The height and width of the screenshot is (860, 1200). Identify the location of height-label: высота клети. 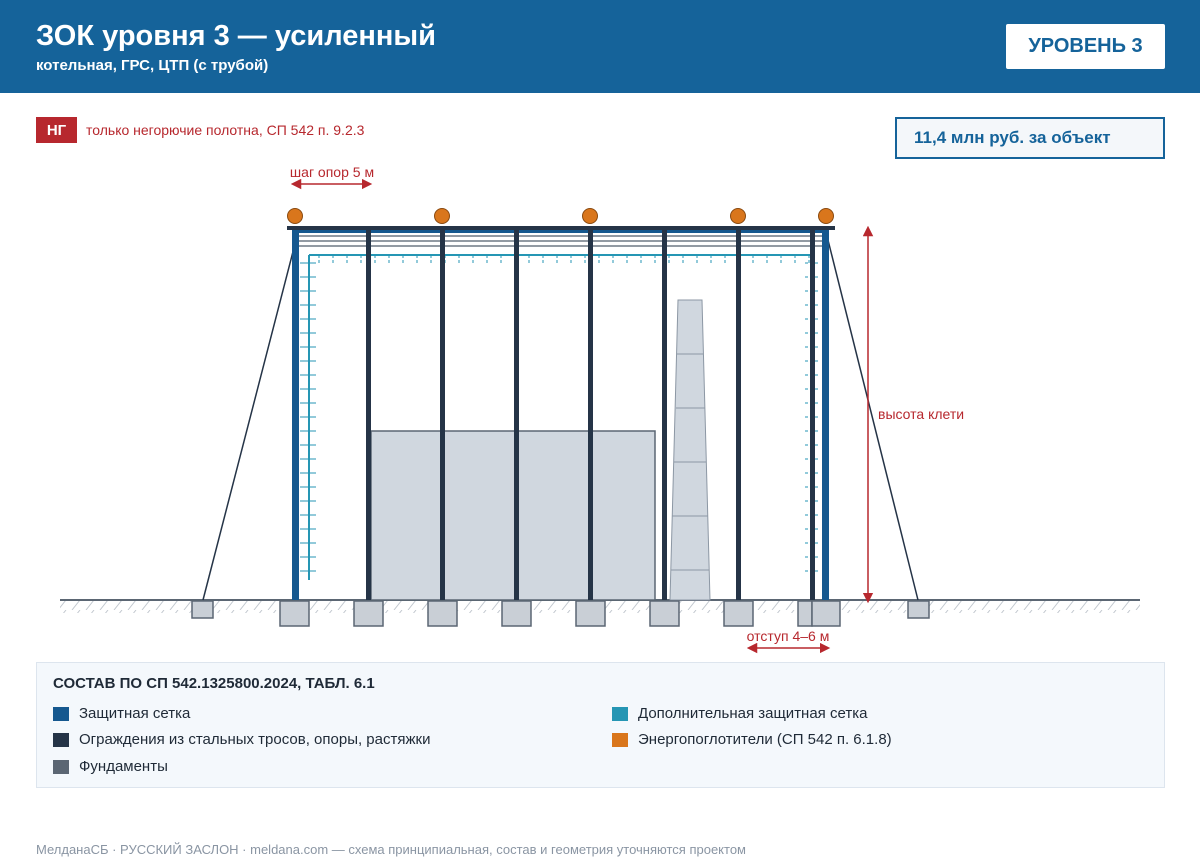
(921, 414).